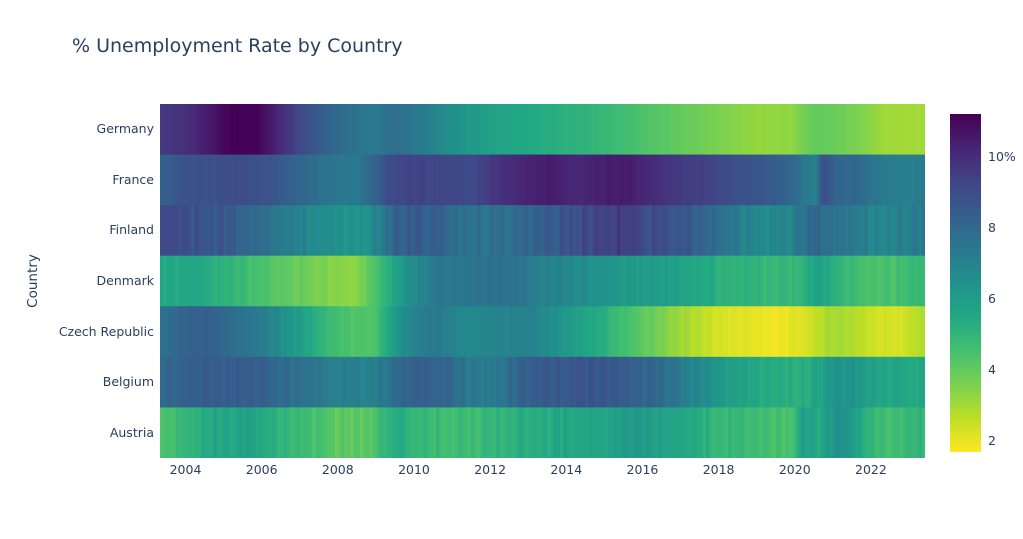 Image resolution: width=1023 pixels, height=539 pixels. What do you see at coordinates (642, 469) in the screenshot?
I see `x-tick-label: 2016` at bounding box center [642, 469].